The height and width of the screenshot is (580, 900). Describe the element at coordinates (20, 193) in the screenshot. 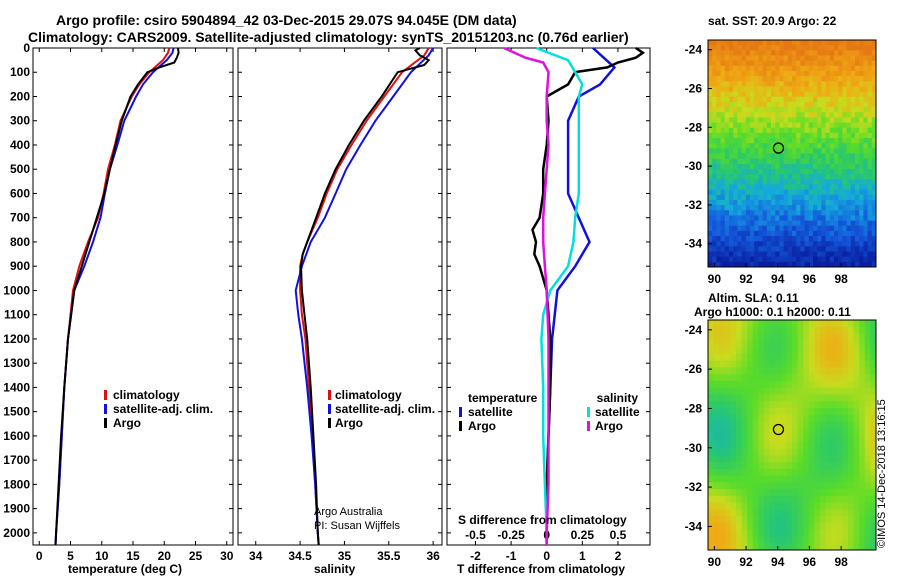

I see `depth-tick-label: 600` at that location.